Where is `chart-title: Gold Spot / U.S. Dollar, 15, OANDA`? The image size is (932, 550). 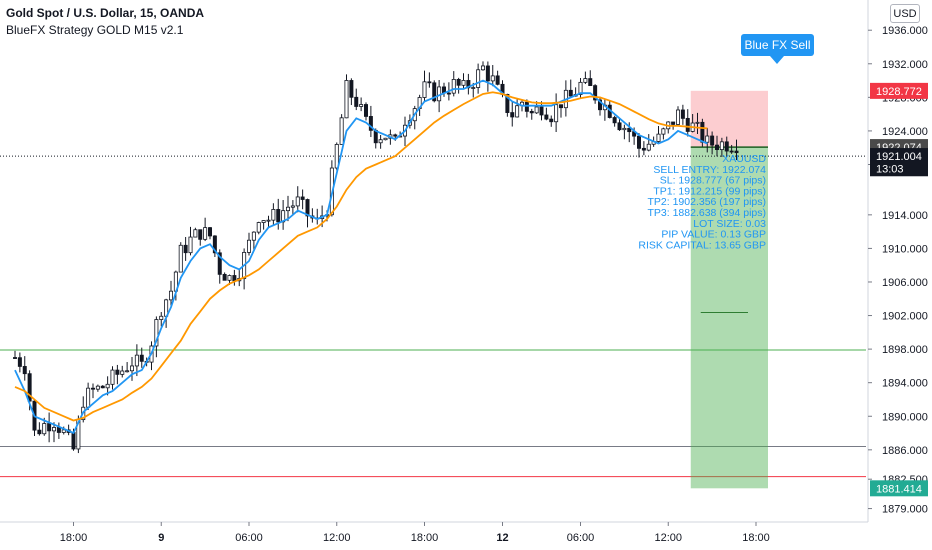 chart-title: Gold Spot / U.S. Dollar, 15, OANDA is located at coordinates (105, 13).